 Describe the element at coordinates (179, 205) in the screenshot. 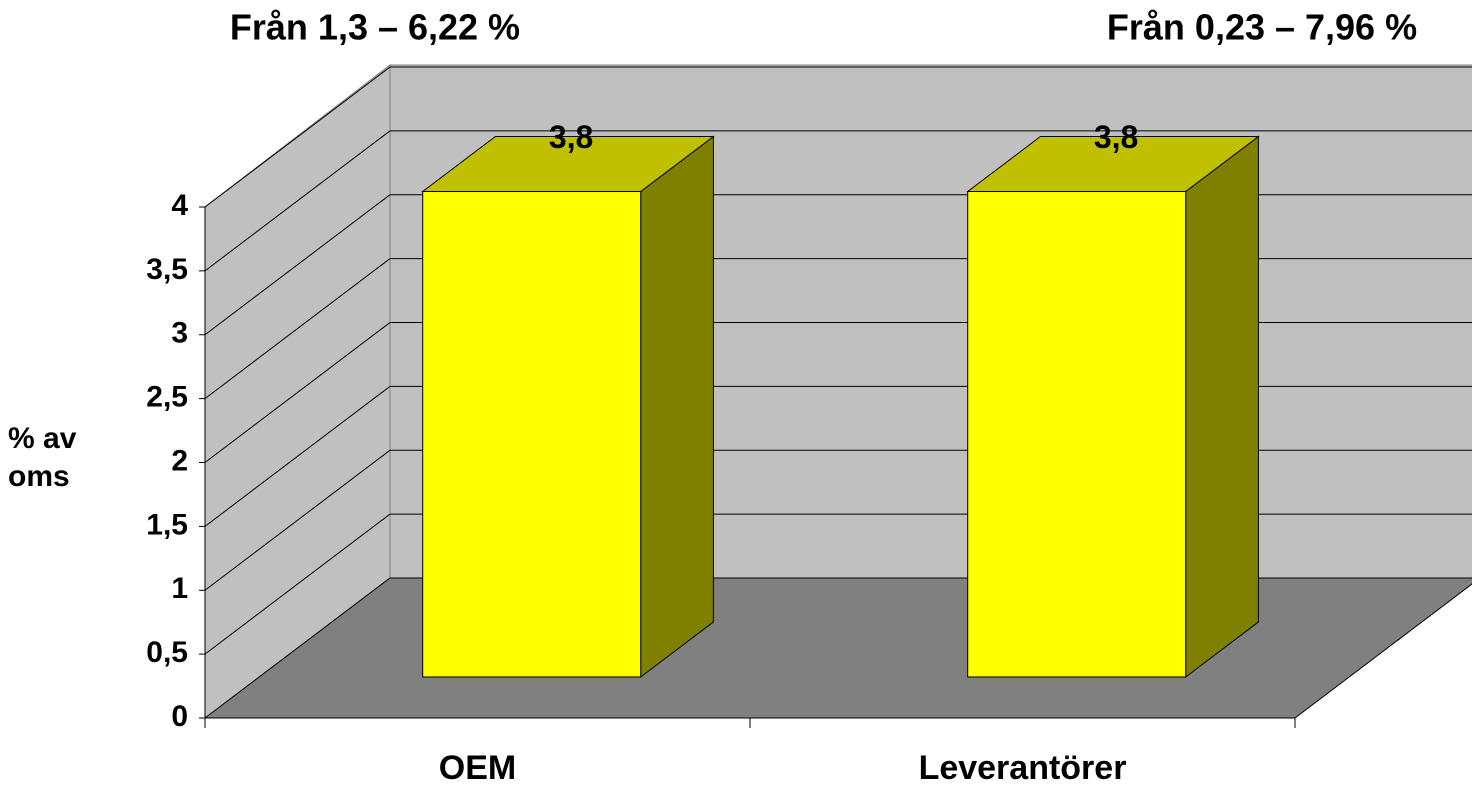

I see `y-tick-label: 4` at that location.